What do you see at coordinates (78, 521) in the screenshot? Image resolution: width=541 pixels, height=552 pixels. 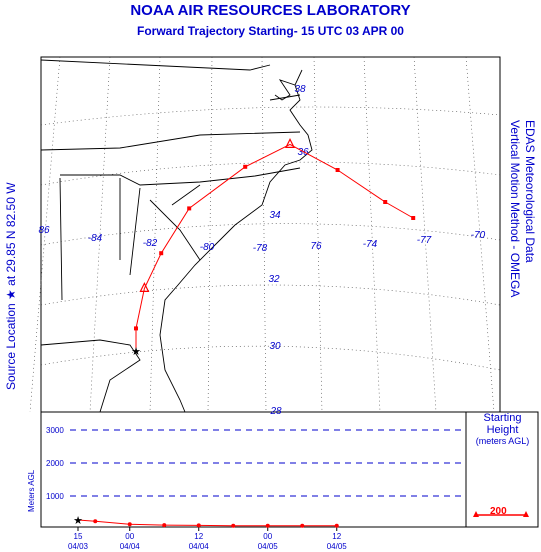 I see `height-source-star: ★` at bounding box center [78, 521].